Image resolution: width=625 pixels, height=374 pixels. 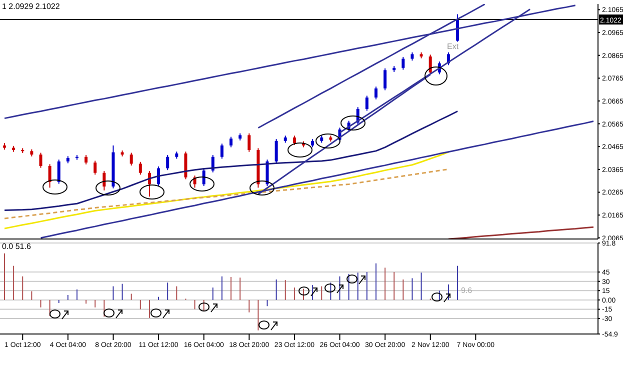 What do you see at coordinates (31, 6) in the screenshot?
I see `annotation: 1 2.0929 2.1022` at bounding box center [31, 6].